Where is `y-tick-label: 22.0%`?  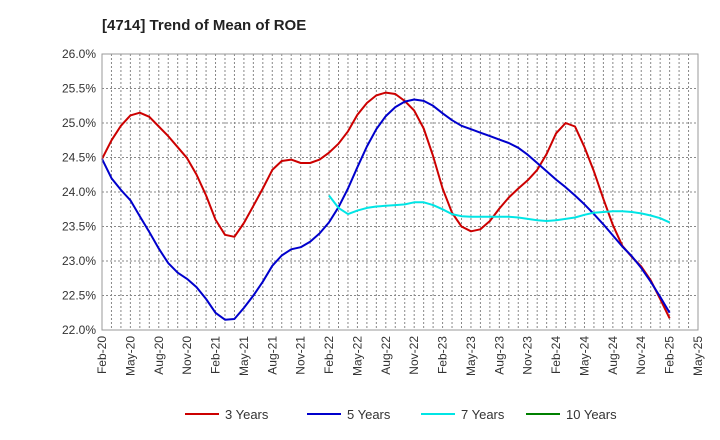
y-tick-label: 22.0% is located at coordinates (79, 330).